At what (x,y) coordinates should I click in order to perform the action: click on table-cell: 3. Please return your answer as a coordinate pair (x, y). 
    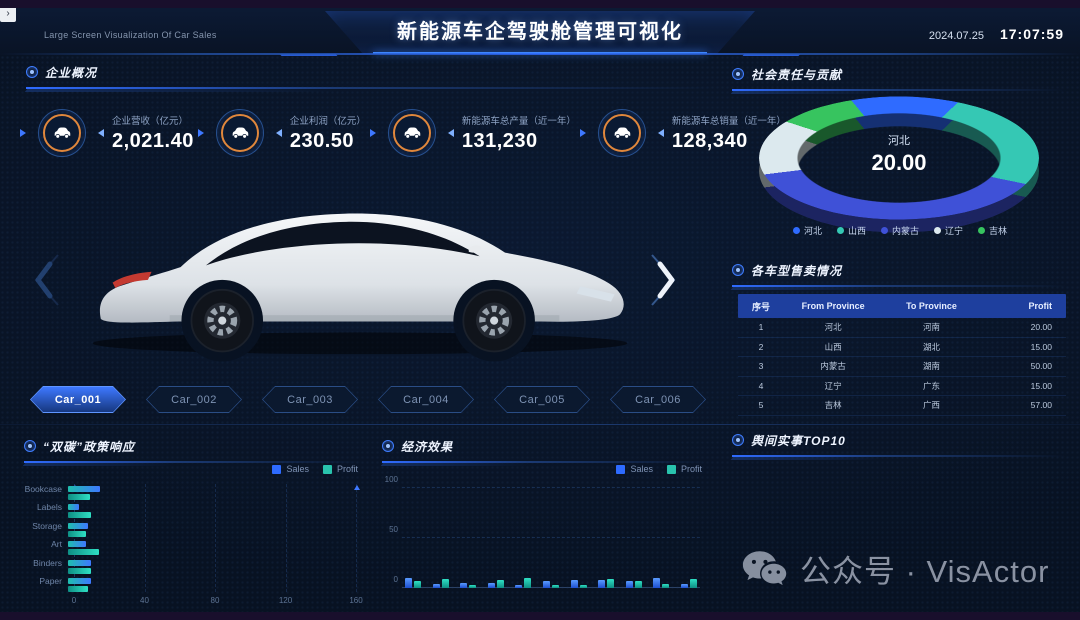
    Looking at the image, I should click on (761, 366).